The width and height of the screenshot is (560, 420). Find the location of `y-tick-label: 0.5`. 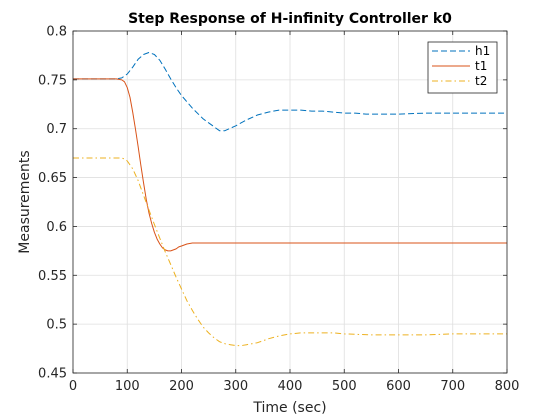

y-tick-label: 0.5 is located at coordinates (56, 325).